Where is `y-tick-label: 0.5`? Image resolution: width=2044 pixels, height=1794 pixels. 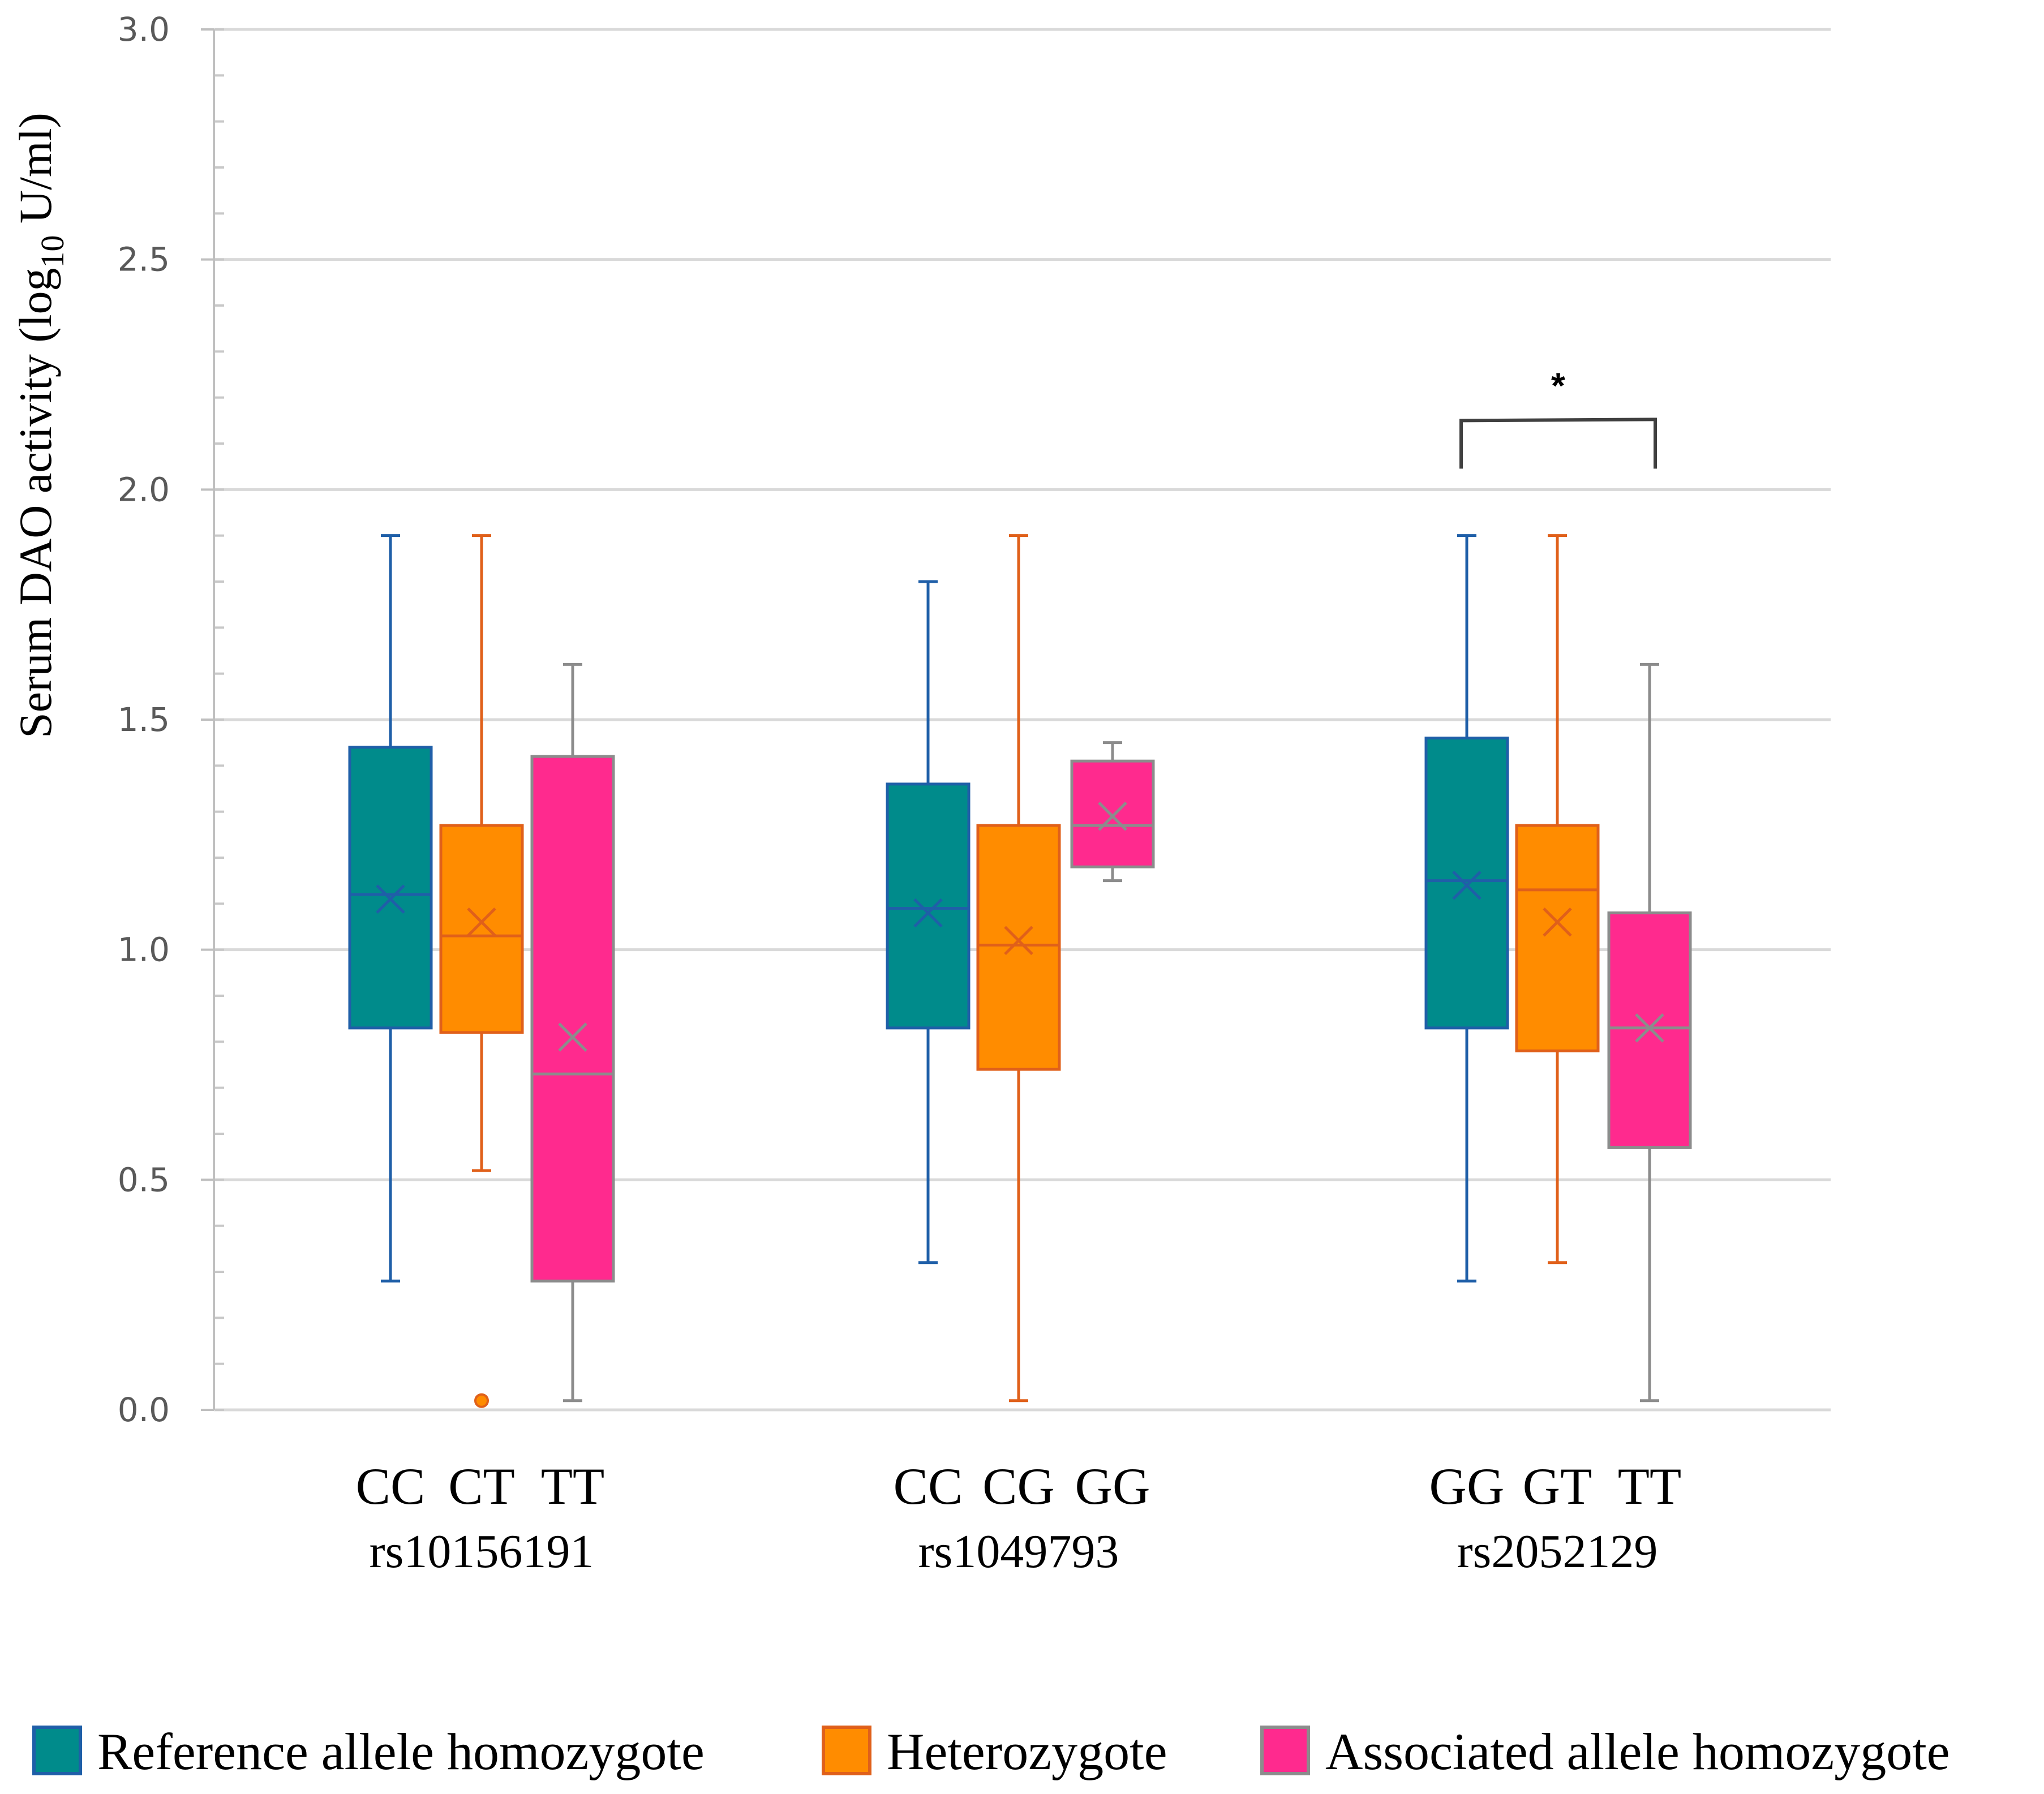
y-tick-label: 0.5 is located at coordinates (144, 1179).